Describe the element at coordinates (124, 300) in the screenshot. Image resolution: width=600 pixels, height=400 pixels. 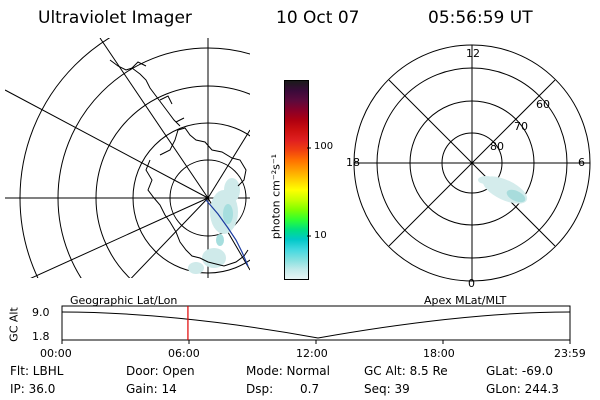
I see `geographic-label: Geographic Lat/Lon` at that location.